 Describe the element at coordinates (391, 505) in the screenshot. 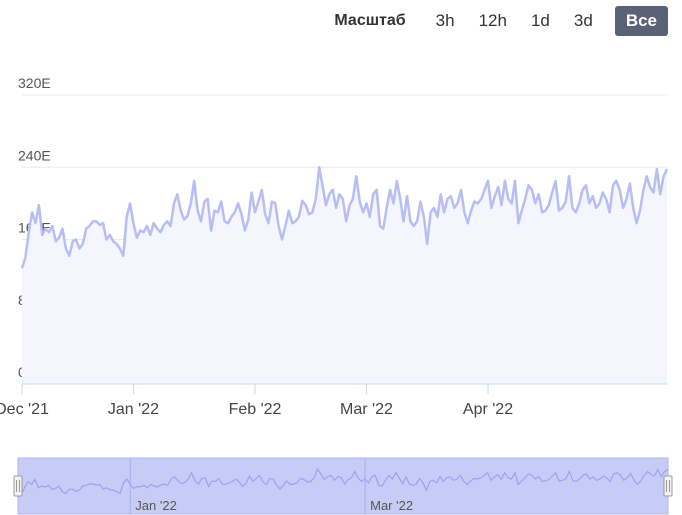

I see `navigator-tick-label: Mar '22` at that location.